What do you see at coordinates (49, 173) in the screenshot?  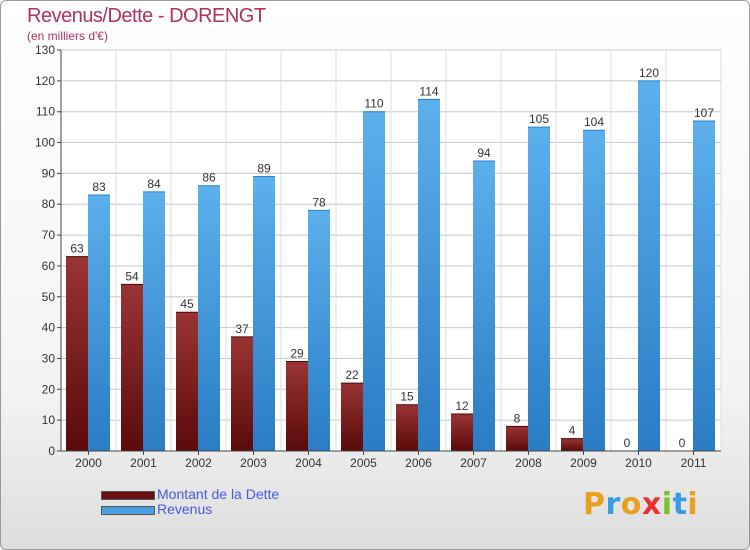 I see `y-tick-label: 90` at bounding box center [49, 173].